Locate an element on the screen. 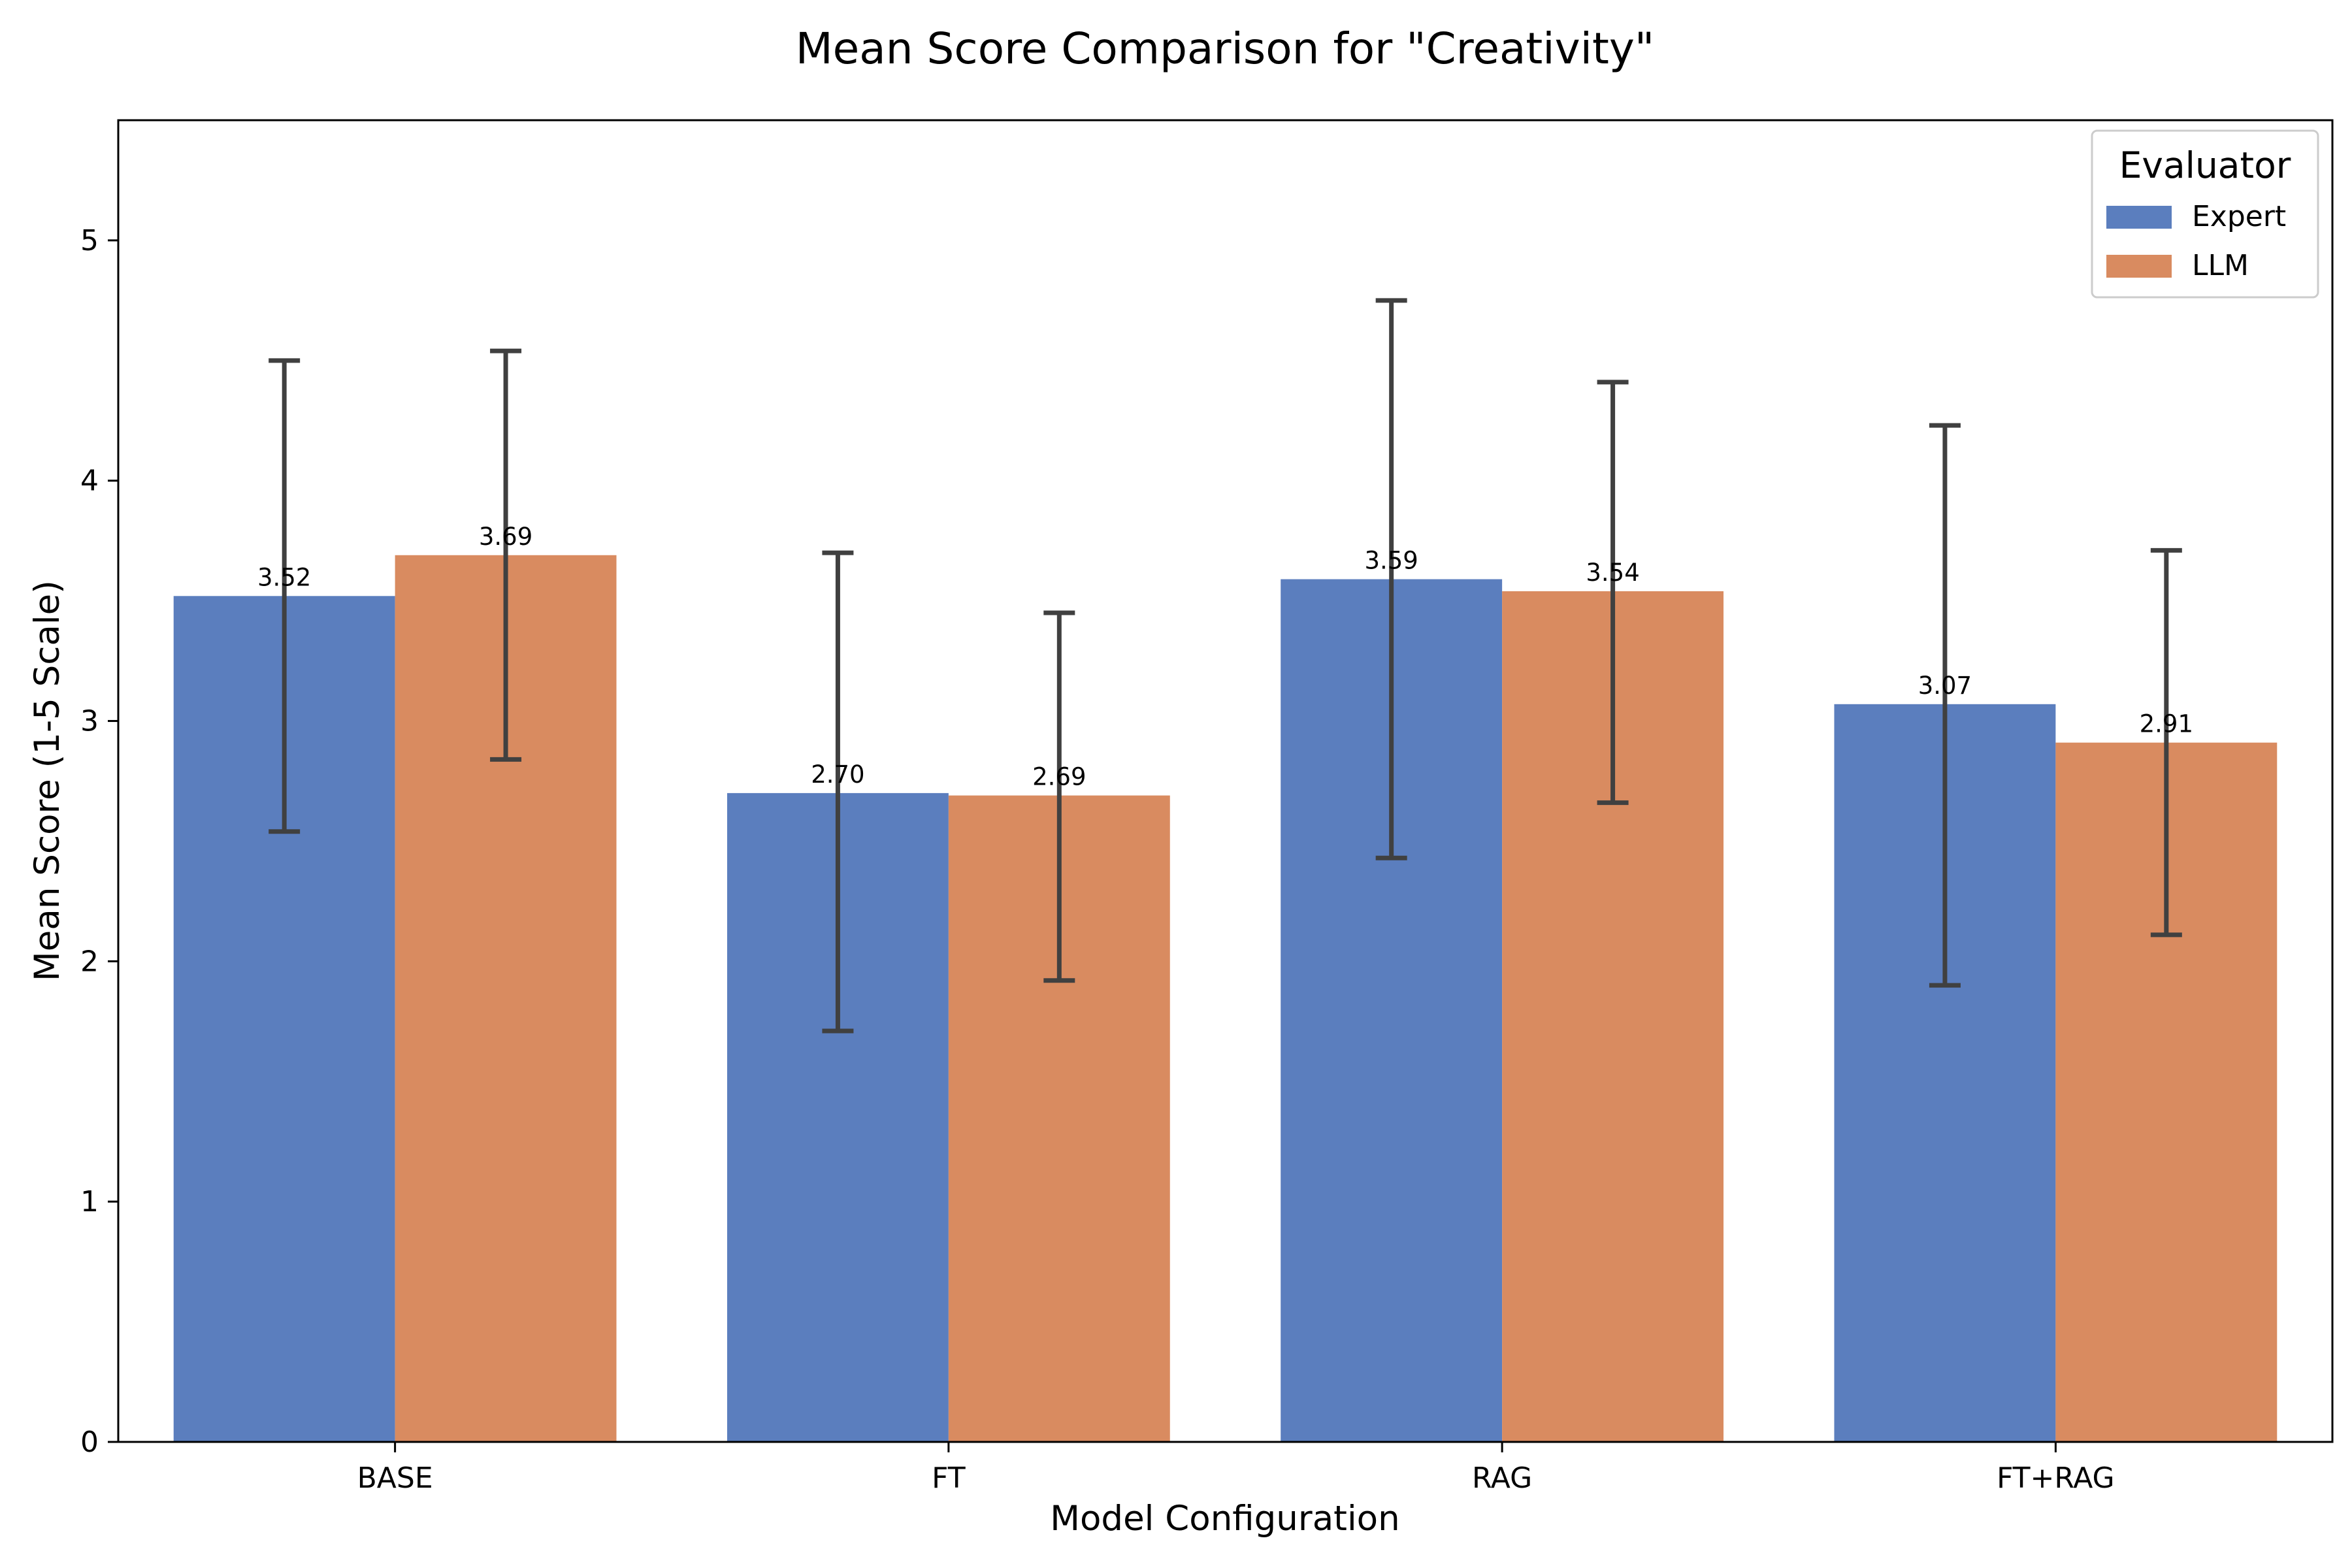  error-bar-llm-ft-rag is located at coordinates (2166, 742).